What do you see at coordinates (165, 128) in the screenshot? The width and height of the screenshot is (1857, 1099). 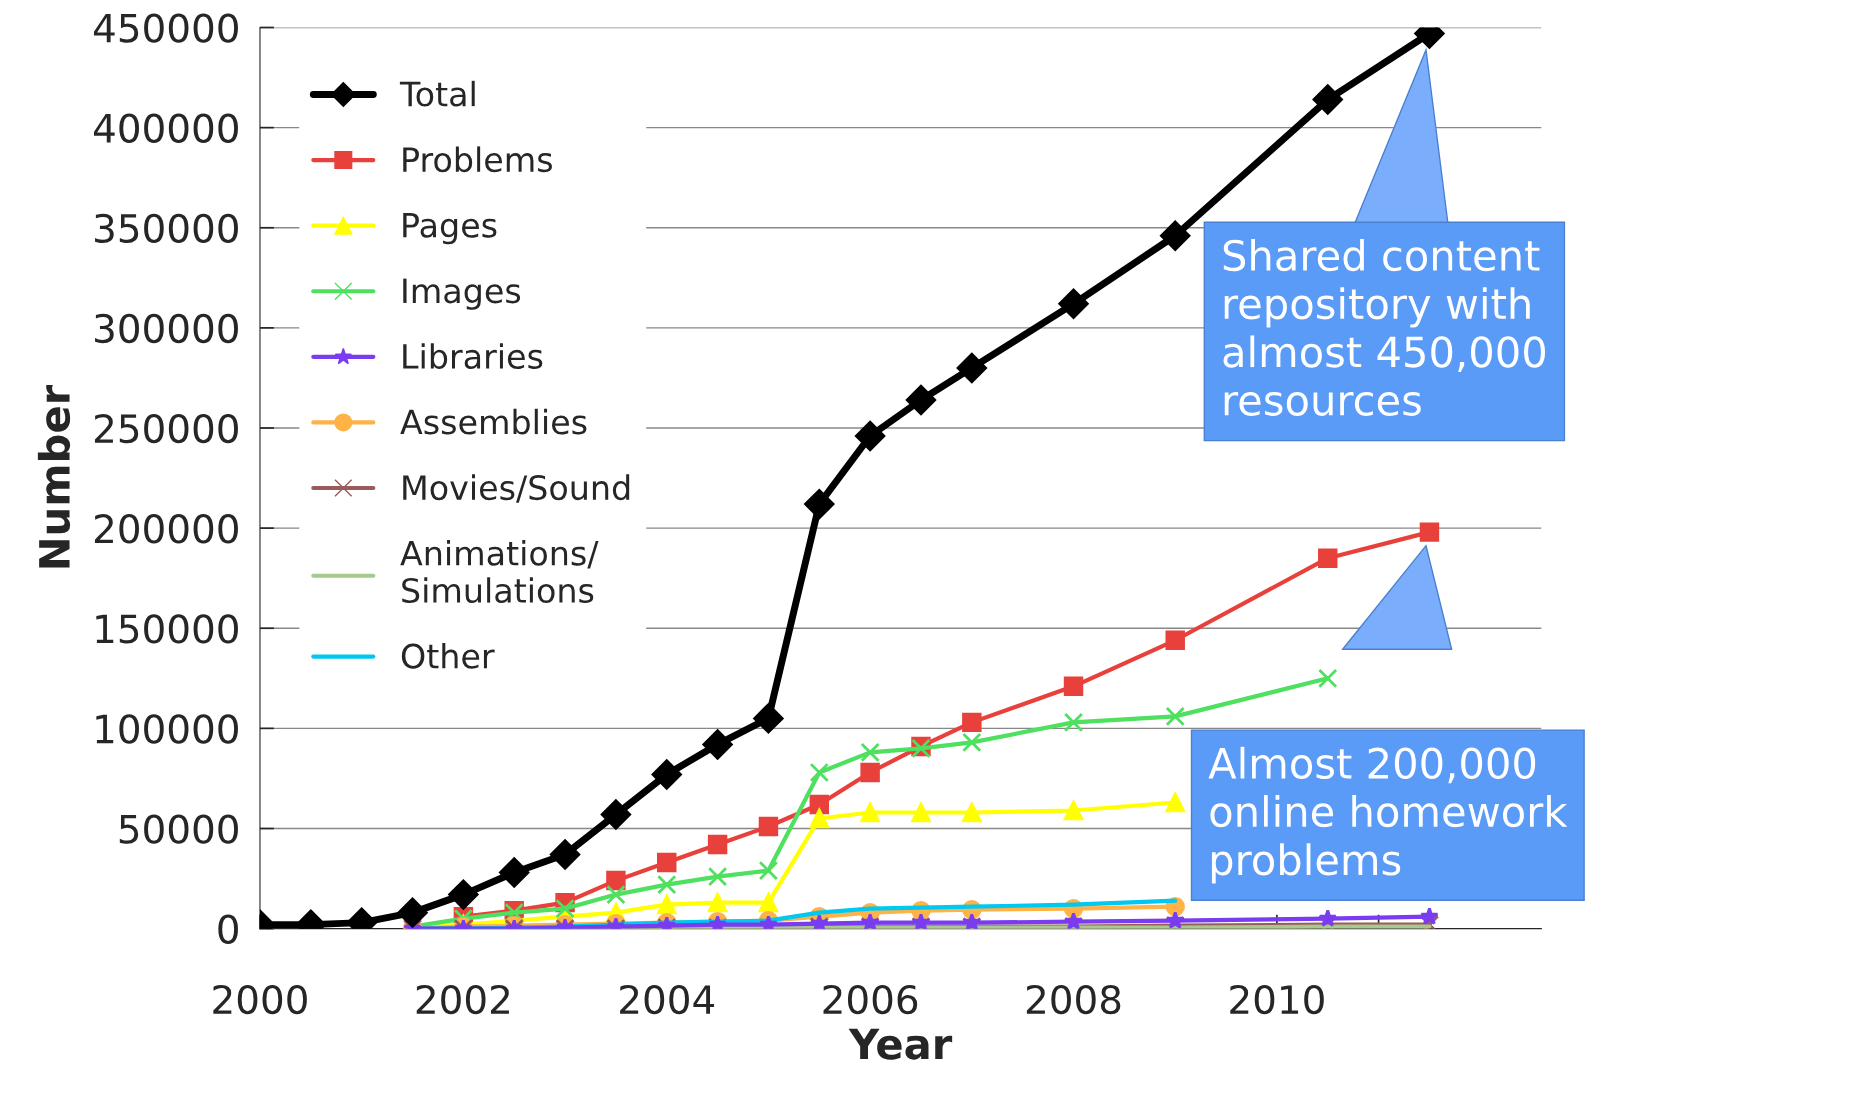 I see `y-tick-label: 400000` at bounding box center [165, 128].